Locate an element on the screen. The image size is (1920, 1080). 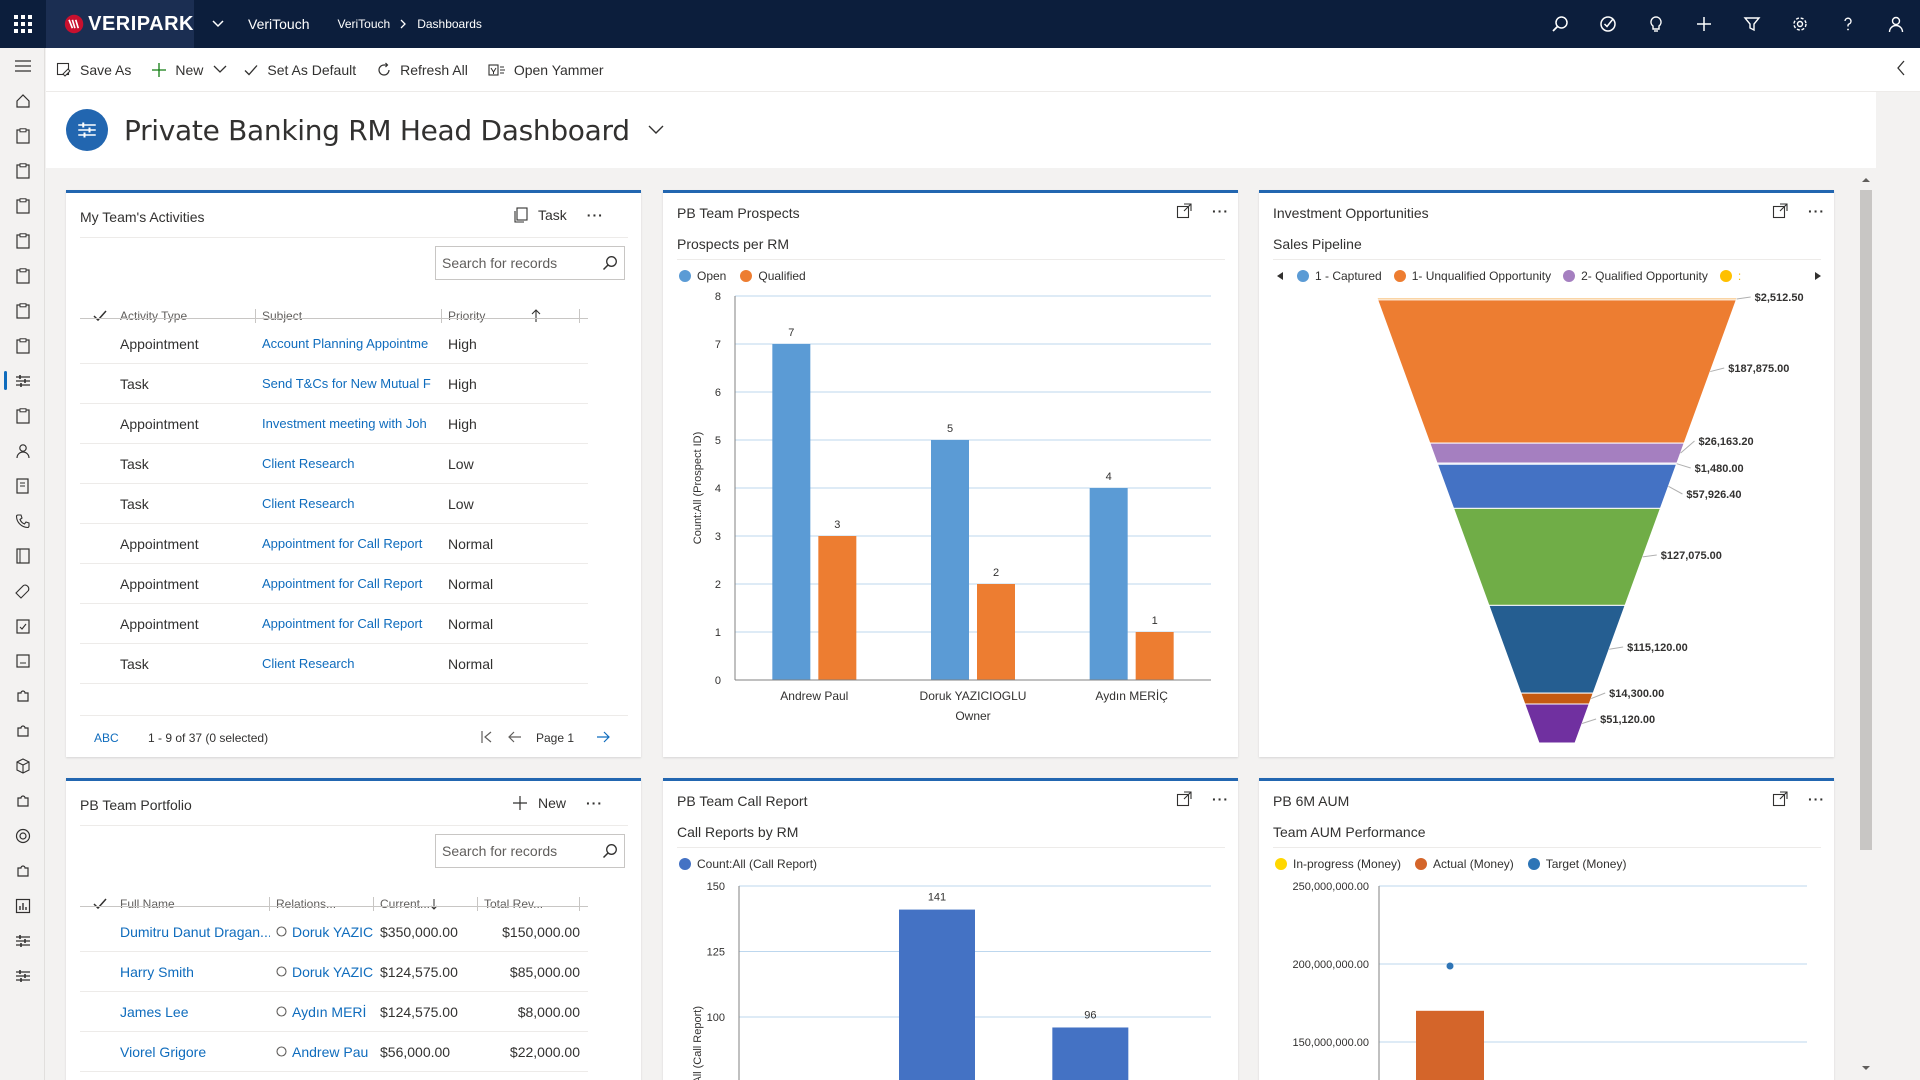
full-name-link: James Lee is located at coordinates (154, 1011).